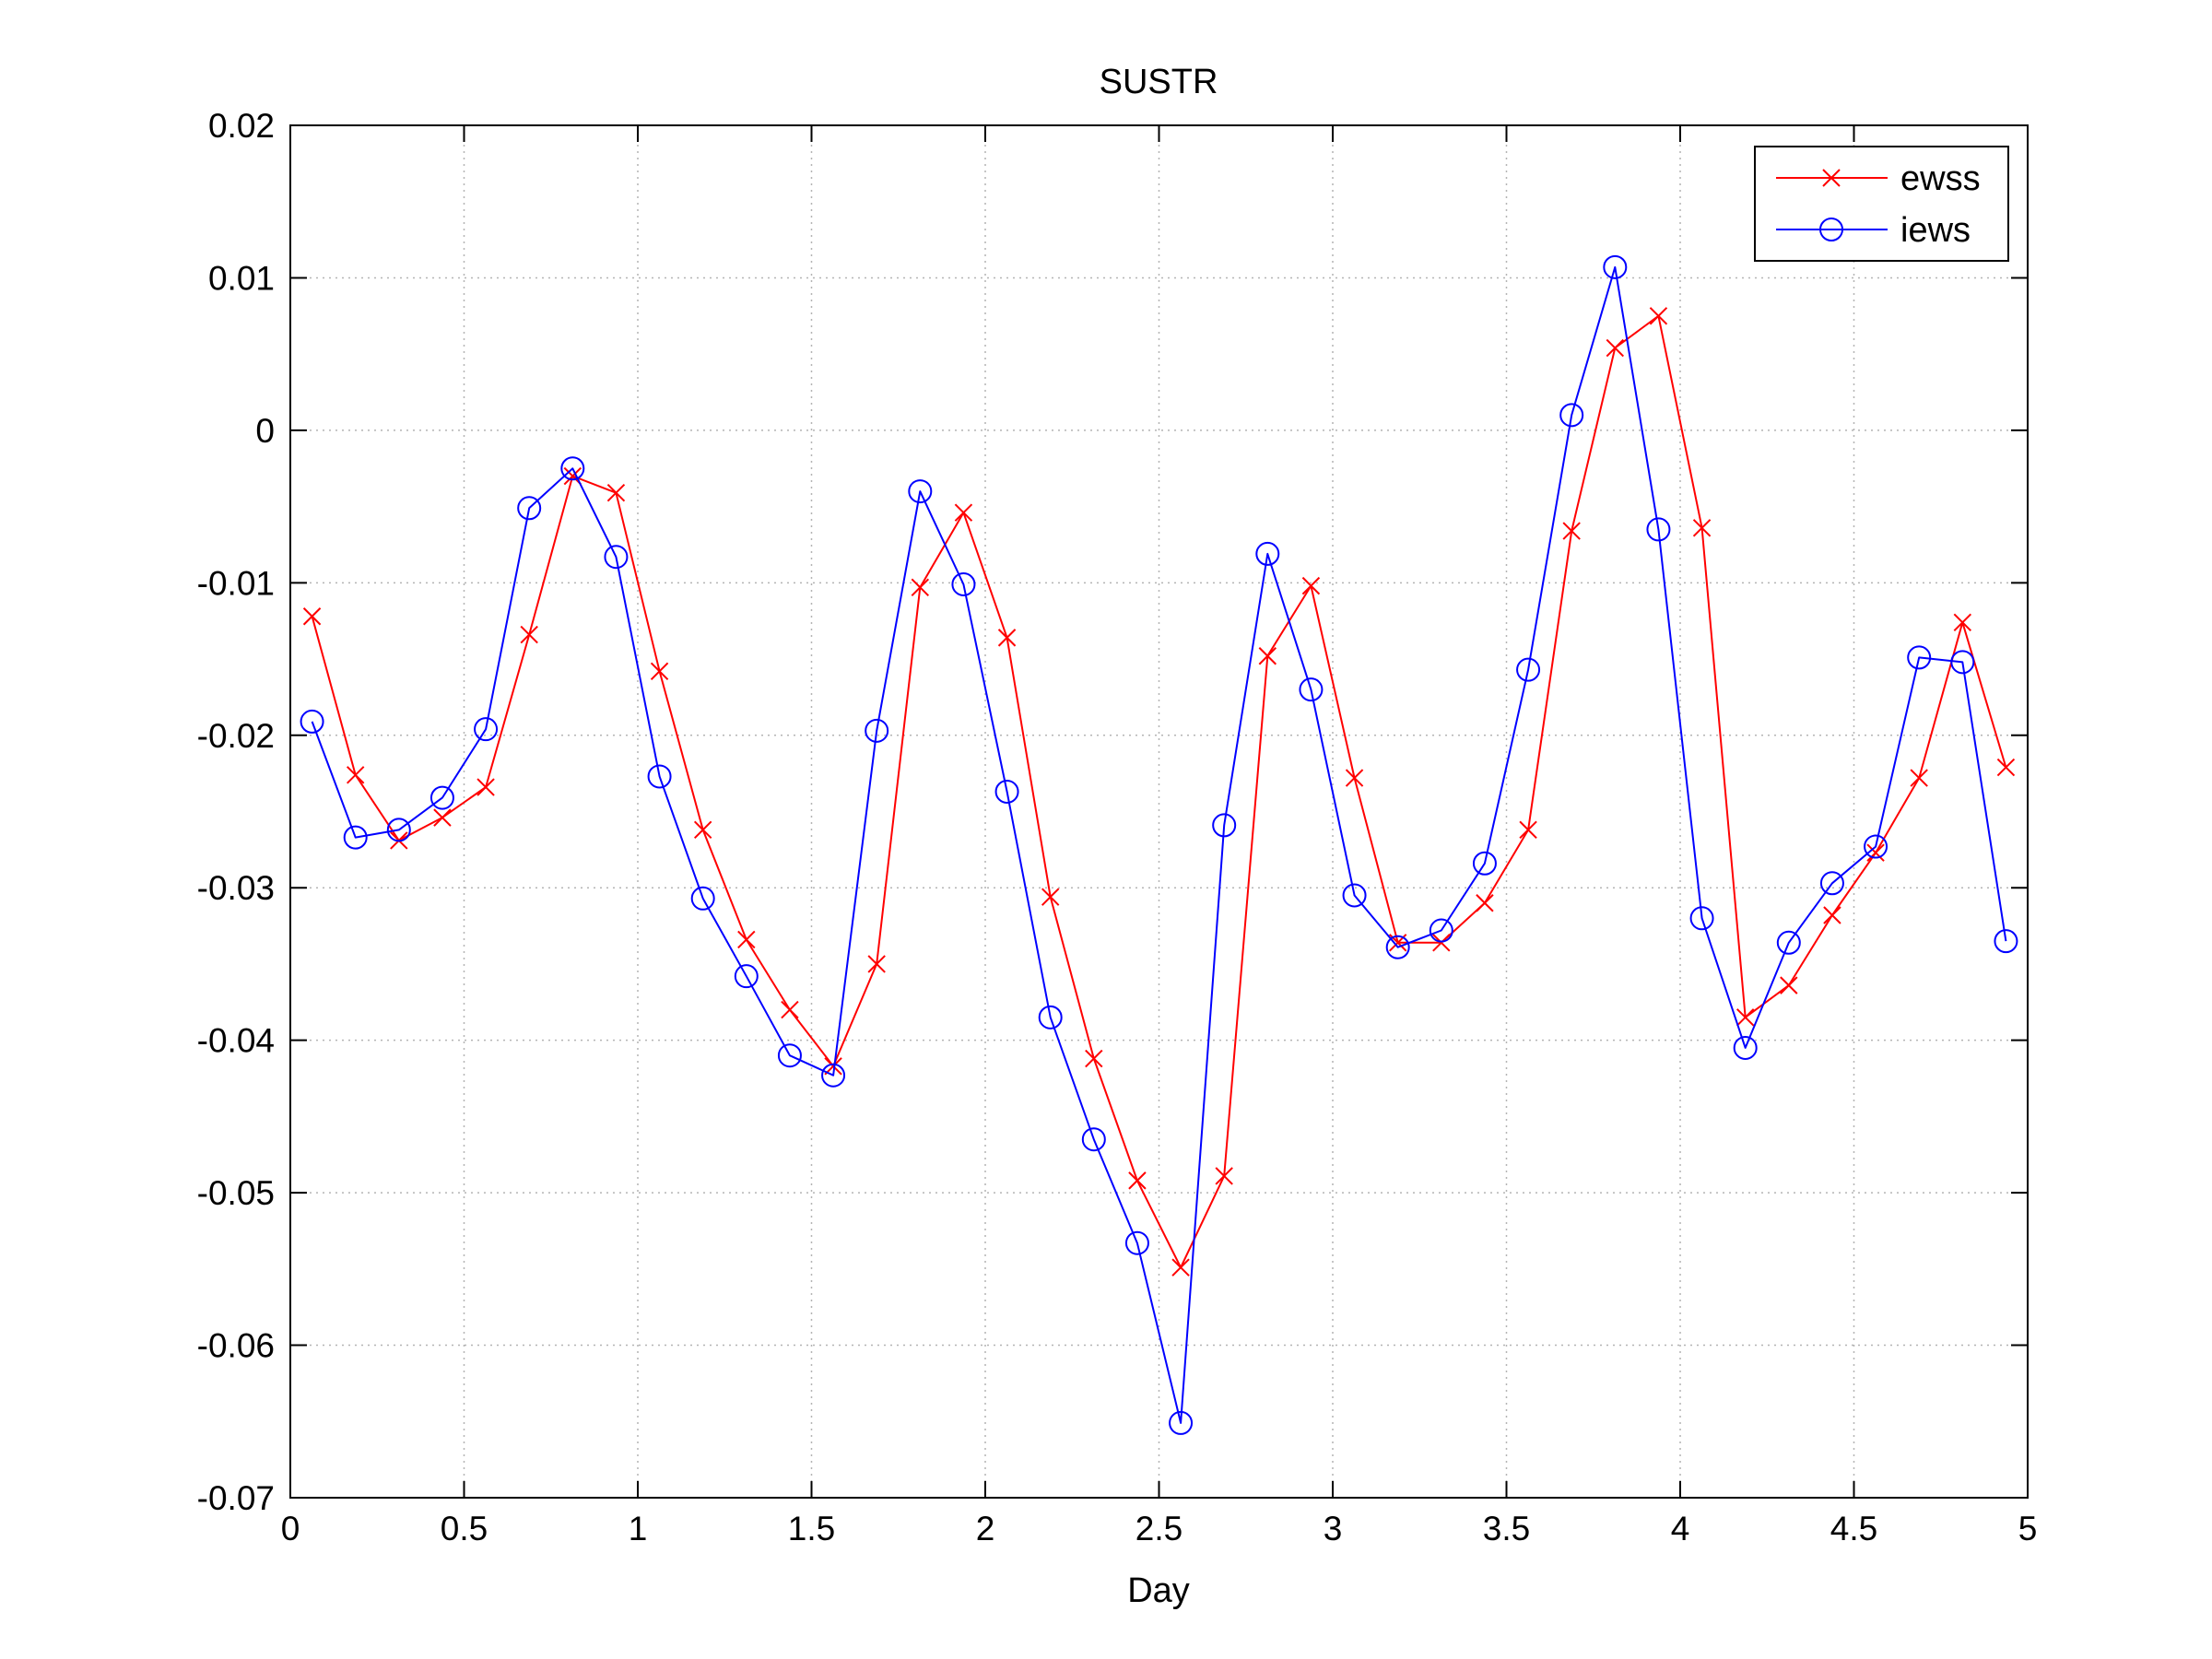 The width and height of the screenshot is (2212, 1659). What do you see at coordinates (236, 1041) in the screenshot?
I see `y-tick-label: -0.04` at bounding box center [236, 1041].